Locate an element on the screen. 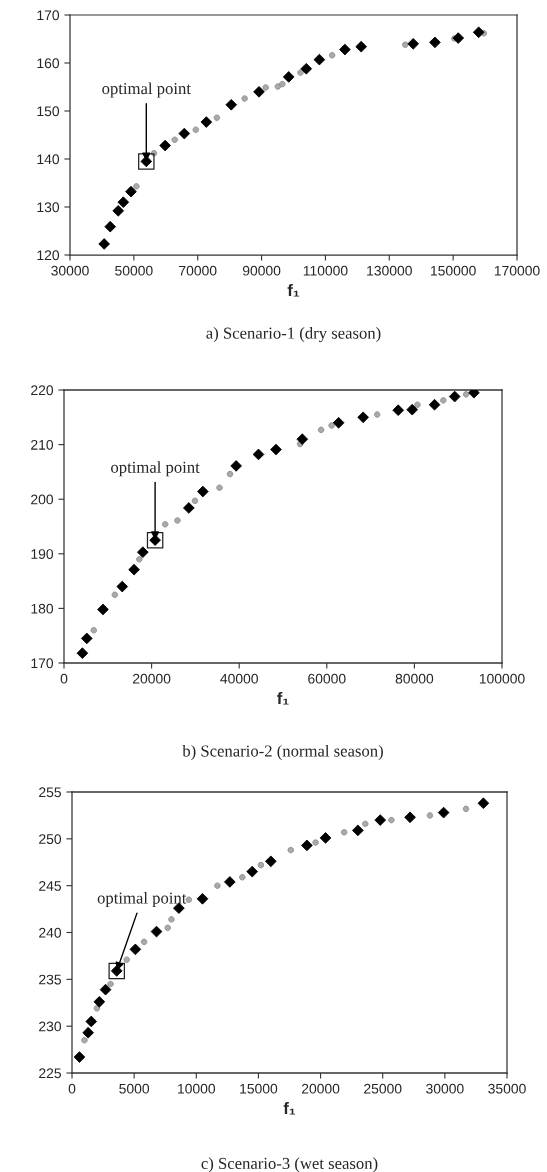 The height and width of the screenshot is (1172, 547). y-tick-label: 130 is located at coordinates (48, 207).